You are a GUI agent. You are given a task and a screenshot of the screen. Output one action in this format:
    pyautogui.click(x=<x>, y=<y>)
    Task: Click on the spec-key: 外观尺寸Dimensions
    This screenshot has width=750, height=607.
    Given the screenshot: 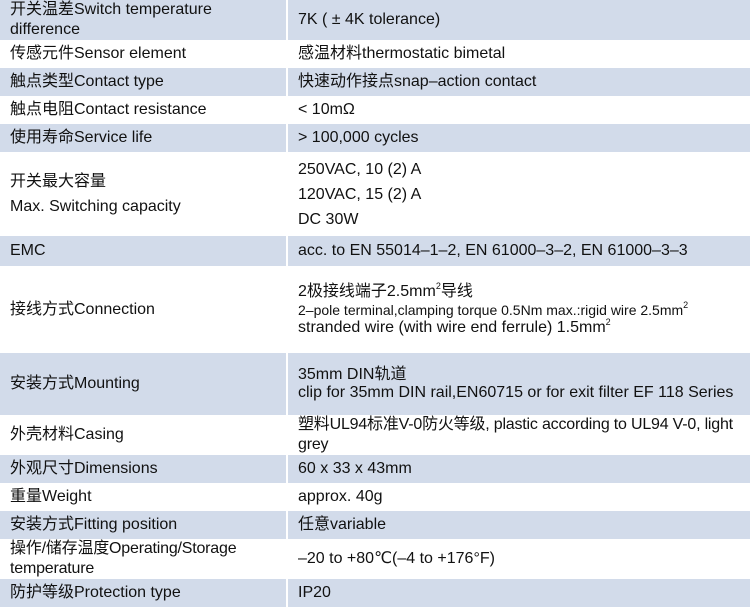 What is the action you would take?
    pyautogui.click(x=144, y=469)
    